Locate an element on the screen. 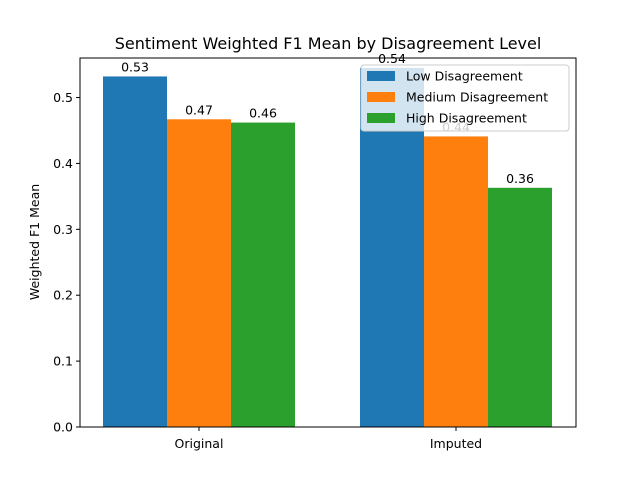 The image size is (640, 480). bar-original-low-disagreement is located at coordinates (135, 251).